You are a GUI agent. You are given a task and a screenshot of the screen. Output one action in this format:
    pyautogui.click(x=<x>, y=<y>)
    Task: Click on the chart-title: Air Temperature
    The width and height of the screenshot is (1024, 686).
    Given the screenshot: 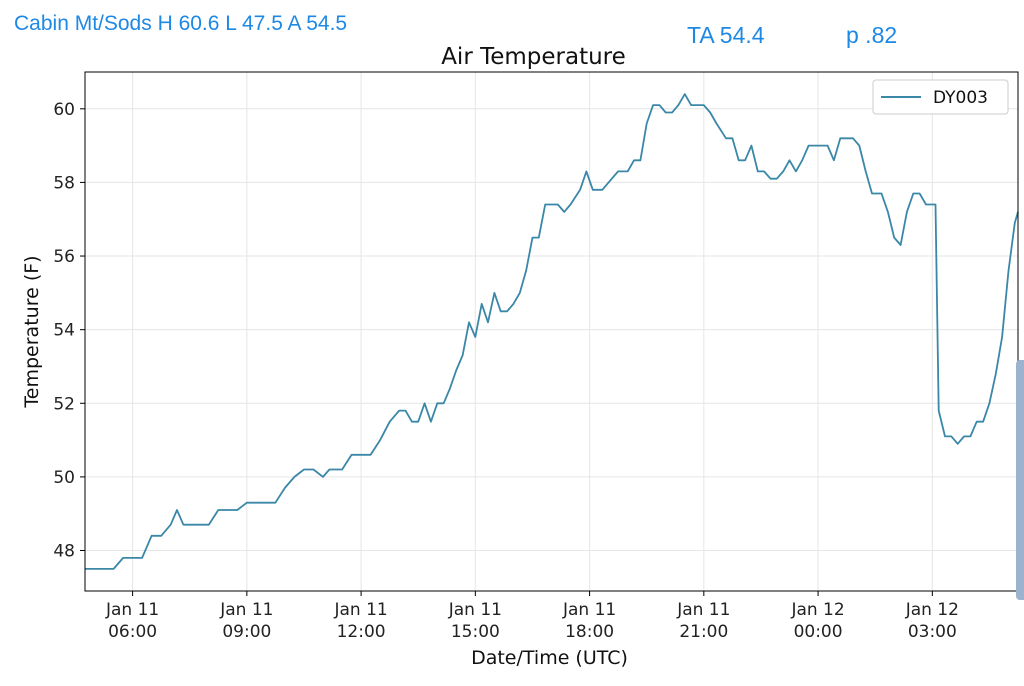 What is the action you would take?
    pyautogui.click(x=533, y=57)
    